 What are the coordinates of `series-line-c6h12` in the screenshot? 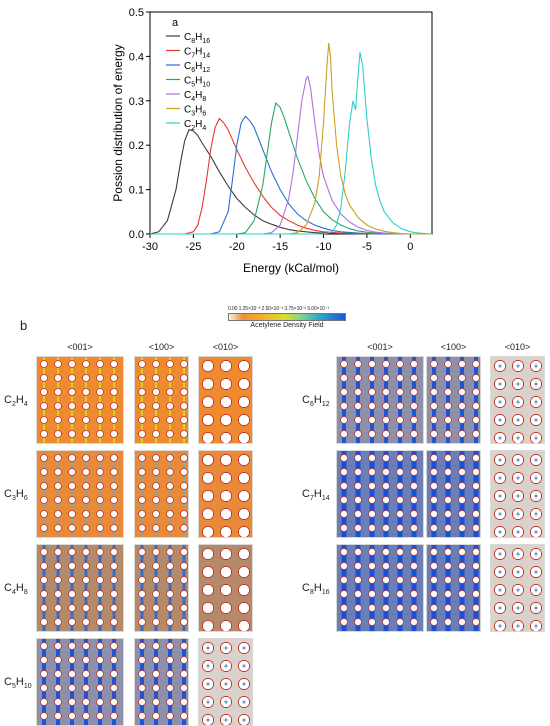 It's located at (291, 175).